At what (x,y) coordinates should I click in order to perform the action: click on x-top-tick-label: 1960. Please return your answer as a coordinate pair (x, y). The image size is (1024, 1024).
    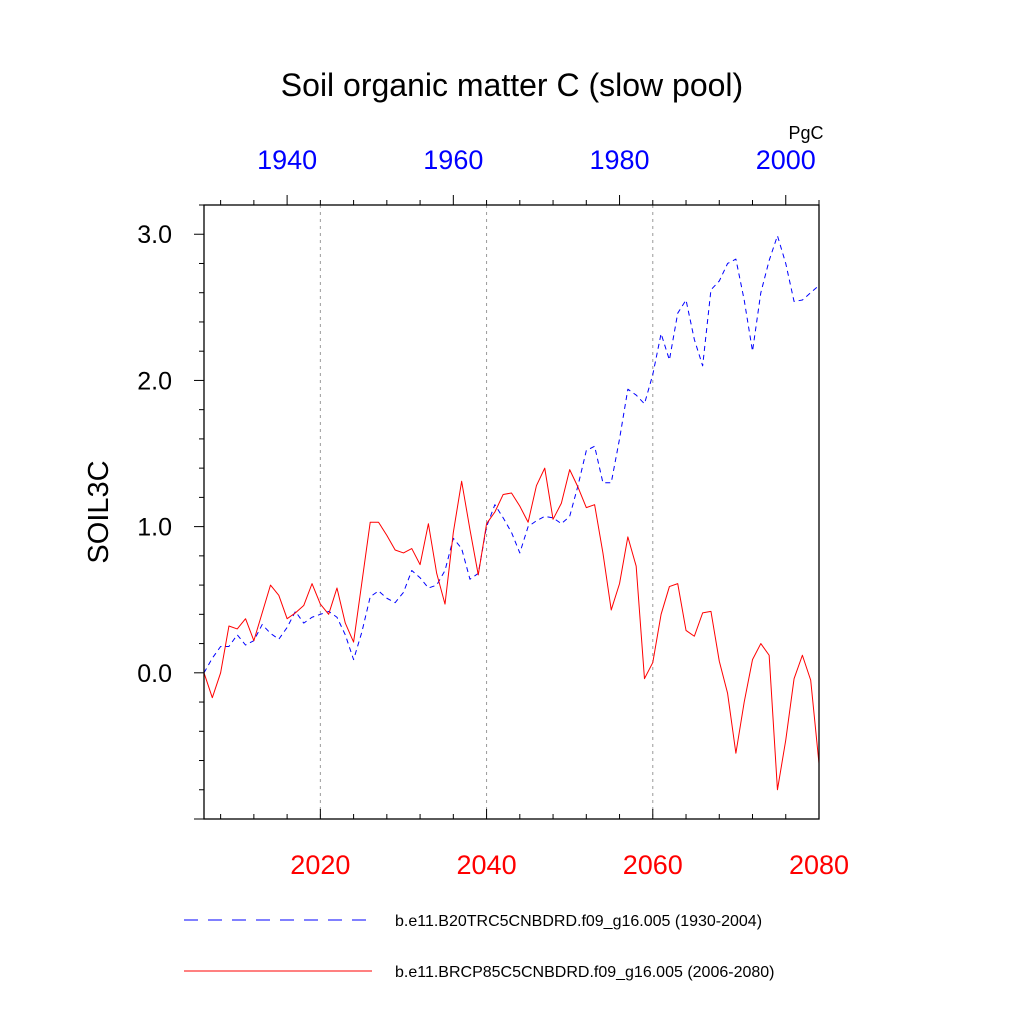
    Looking at the image, I should click on (453, 160).